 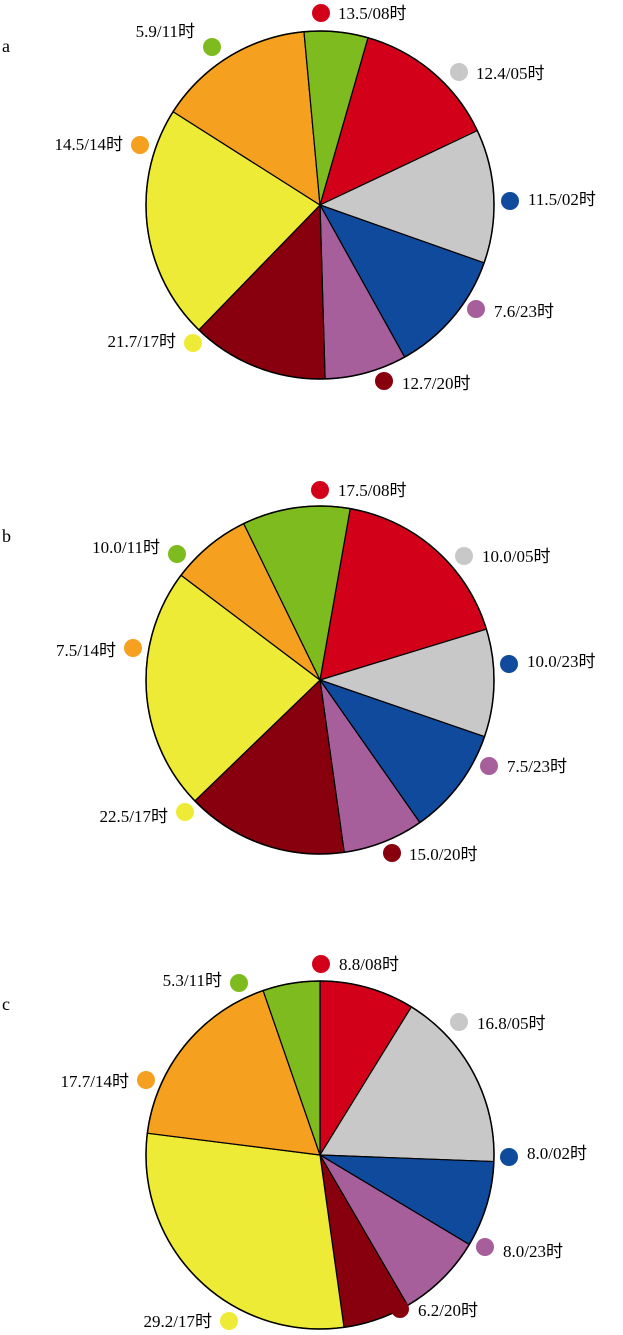 What do you see at coordinates (516, 556) in the screenshot?
I see `slice-label: 10.0/05时` at bounding box center [516, 556].